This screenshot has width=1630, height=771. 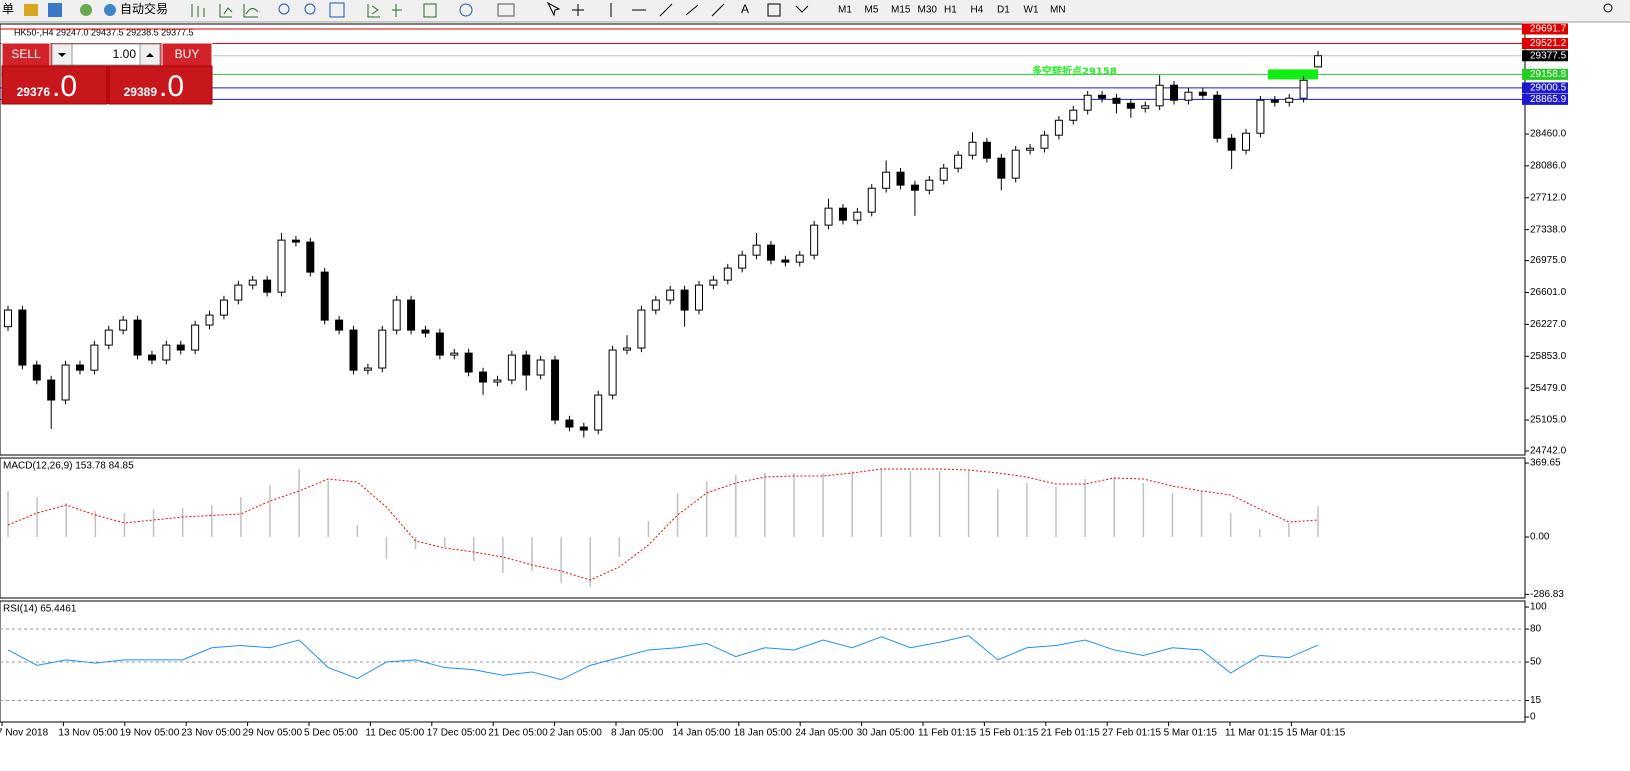 What do you see at coordinates (745, 9) in the screenshot?
I see `text-tool: A` at bounding box center [745, 9].